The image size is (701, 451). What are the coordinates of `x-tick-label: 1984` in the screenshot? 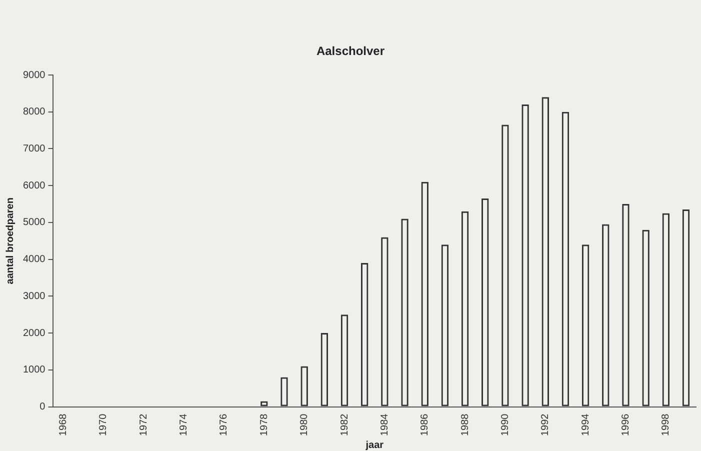 It's located at (384, 424).